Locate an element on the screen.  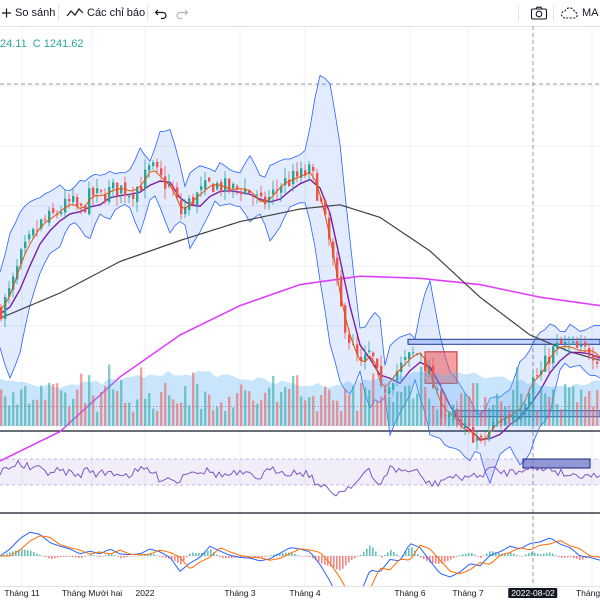
indicators-button: Các chỉ báo is located at coordinates (105, 13).